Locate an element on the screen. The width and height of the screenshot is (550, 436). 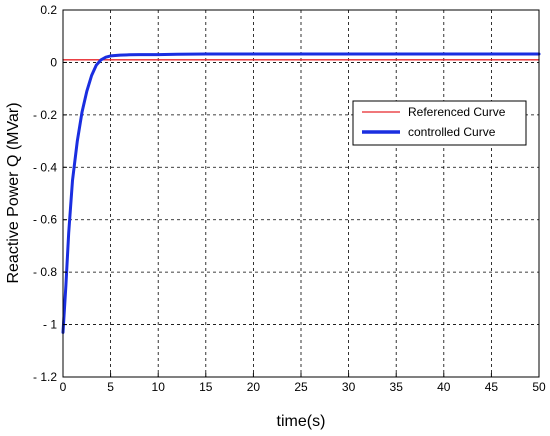
y-tick-label: - 0.4 is located at coordinates (45, 167).